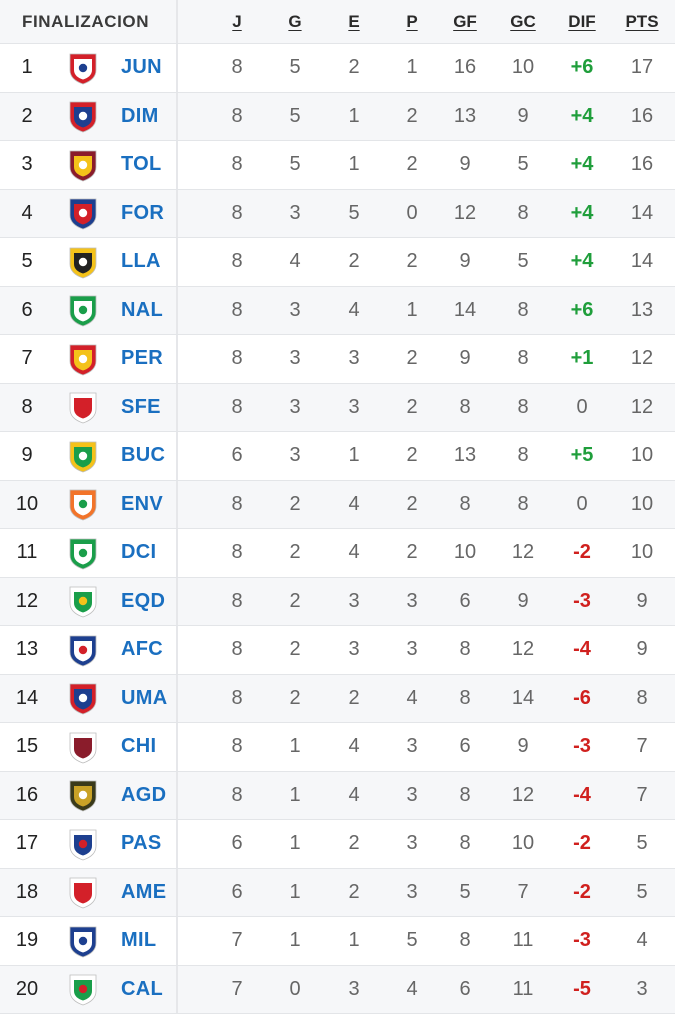 This screenshot has width=675, height=1024. Describe the element at coordinates (27, 309) in the screenshot. I see `position: 6` at that location.